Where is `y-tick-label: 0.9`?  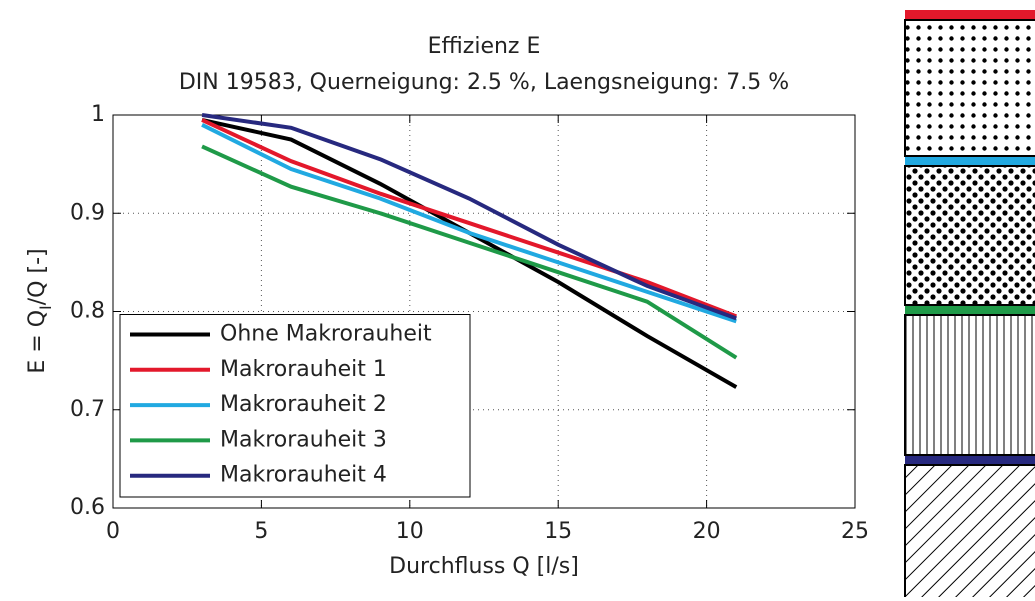
y-tick-label: 0.9 is located at coordinates (87, 212).